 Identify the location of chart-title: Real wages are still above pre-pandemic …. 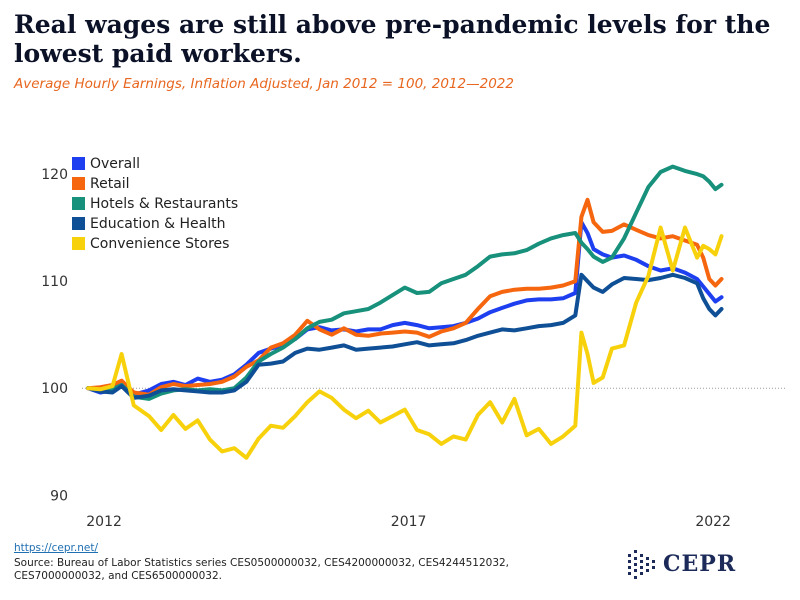
(392, 39).